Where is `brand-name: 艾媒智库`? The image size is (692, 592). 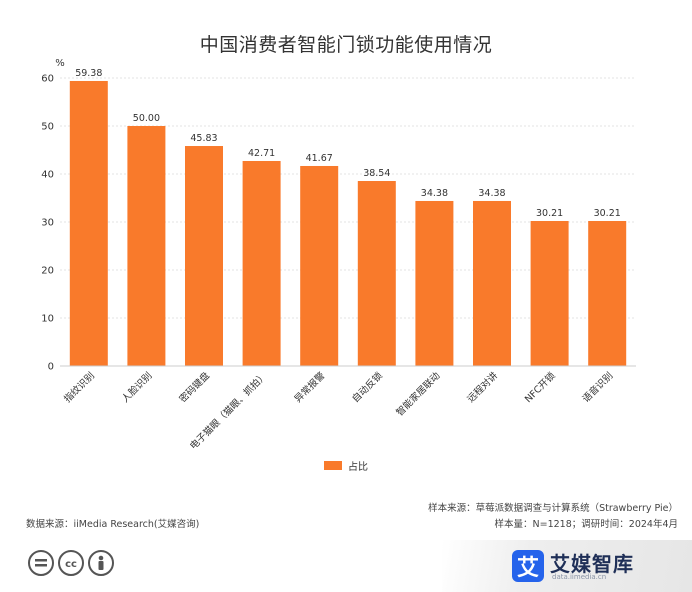
brand-name: 艾媒智库 is located at coordinates (592, 564).